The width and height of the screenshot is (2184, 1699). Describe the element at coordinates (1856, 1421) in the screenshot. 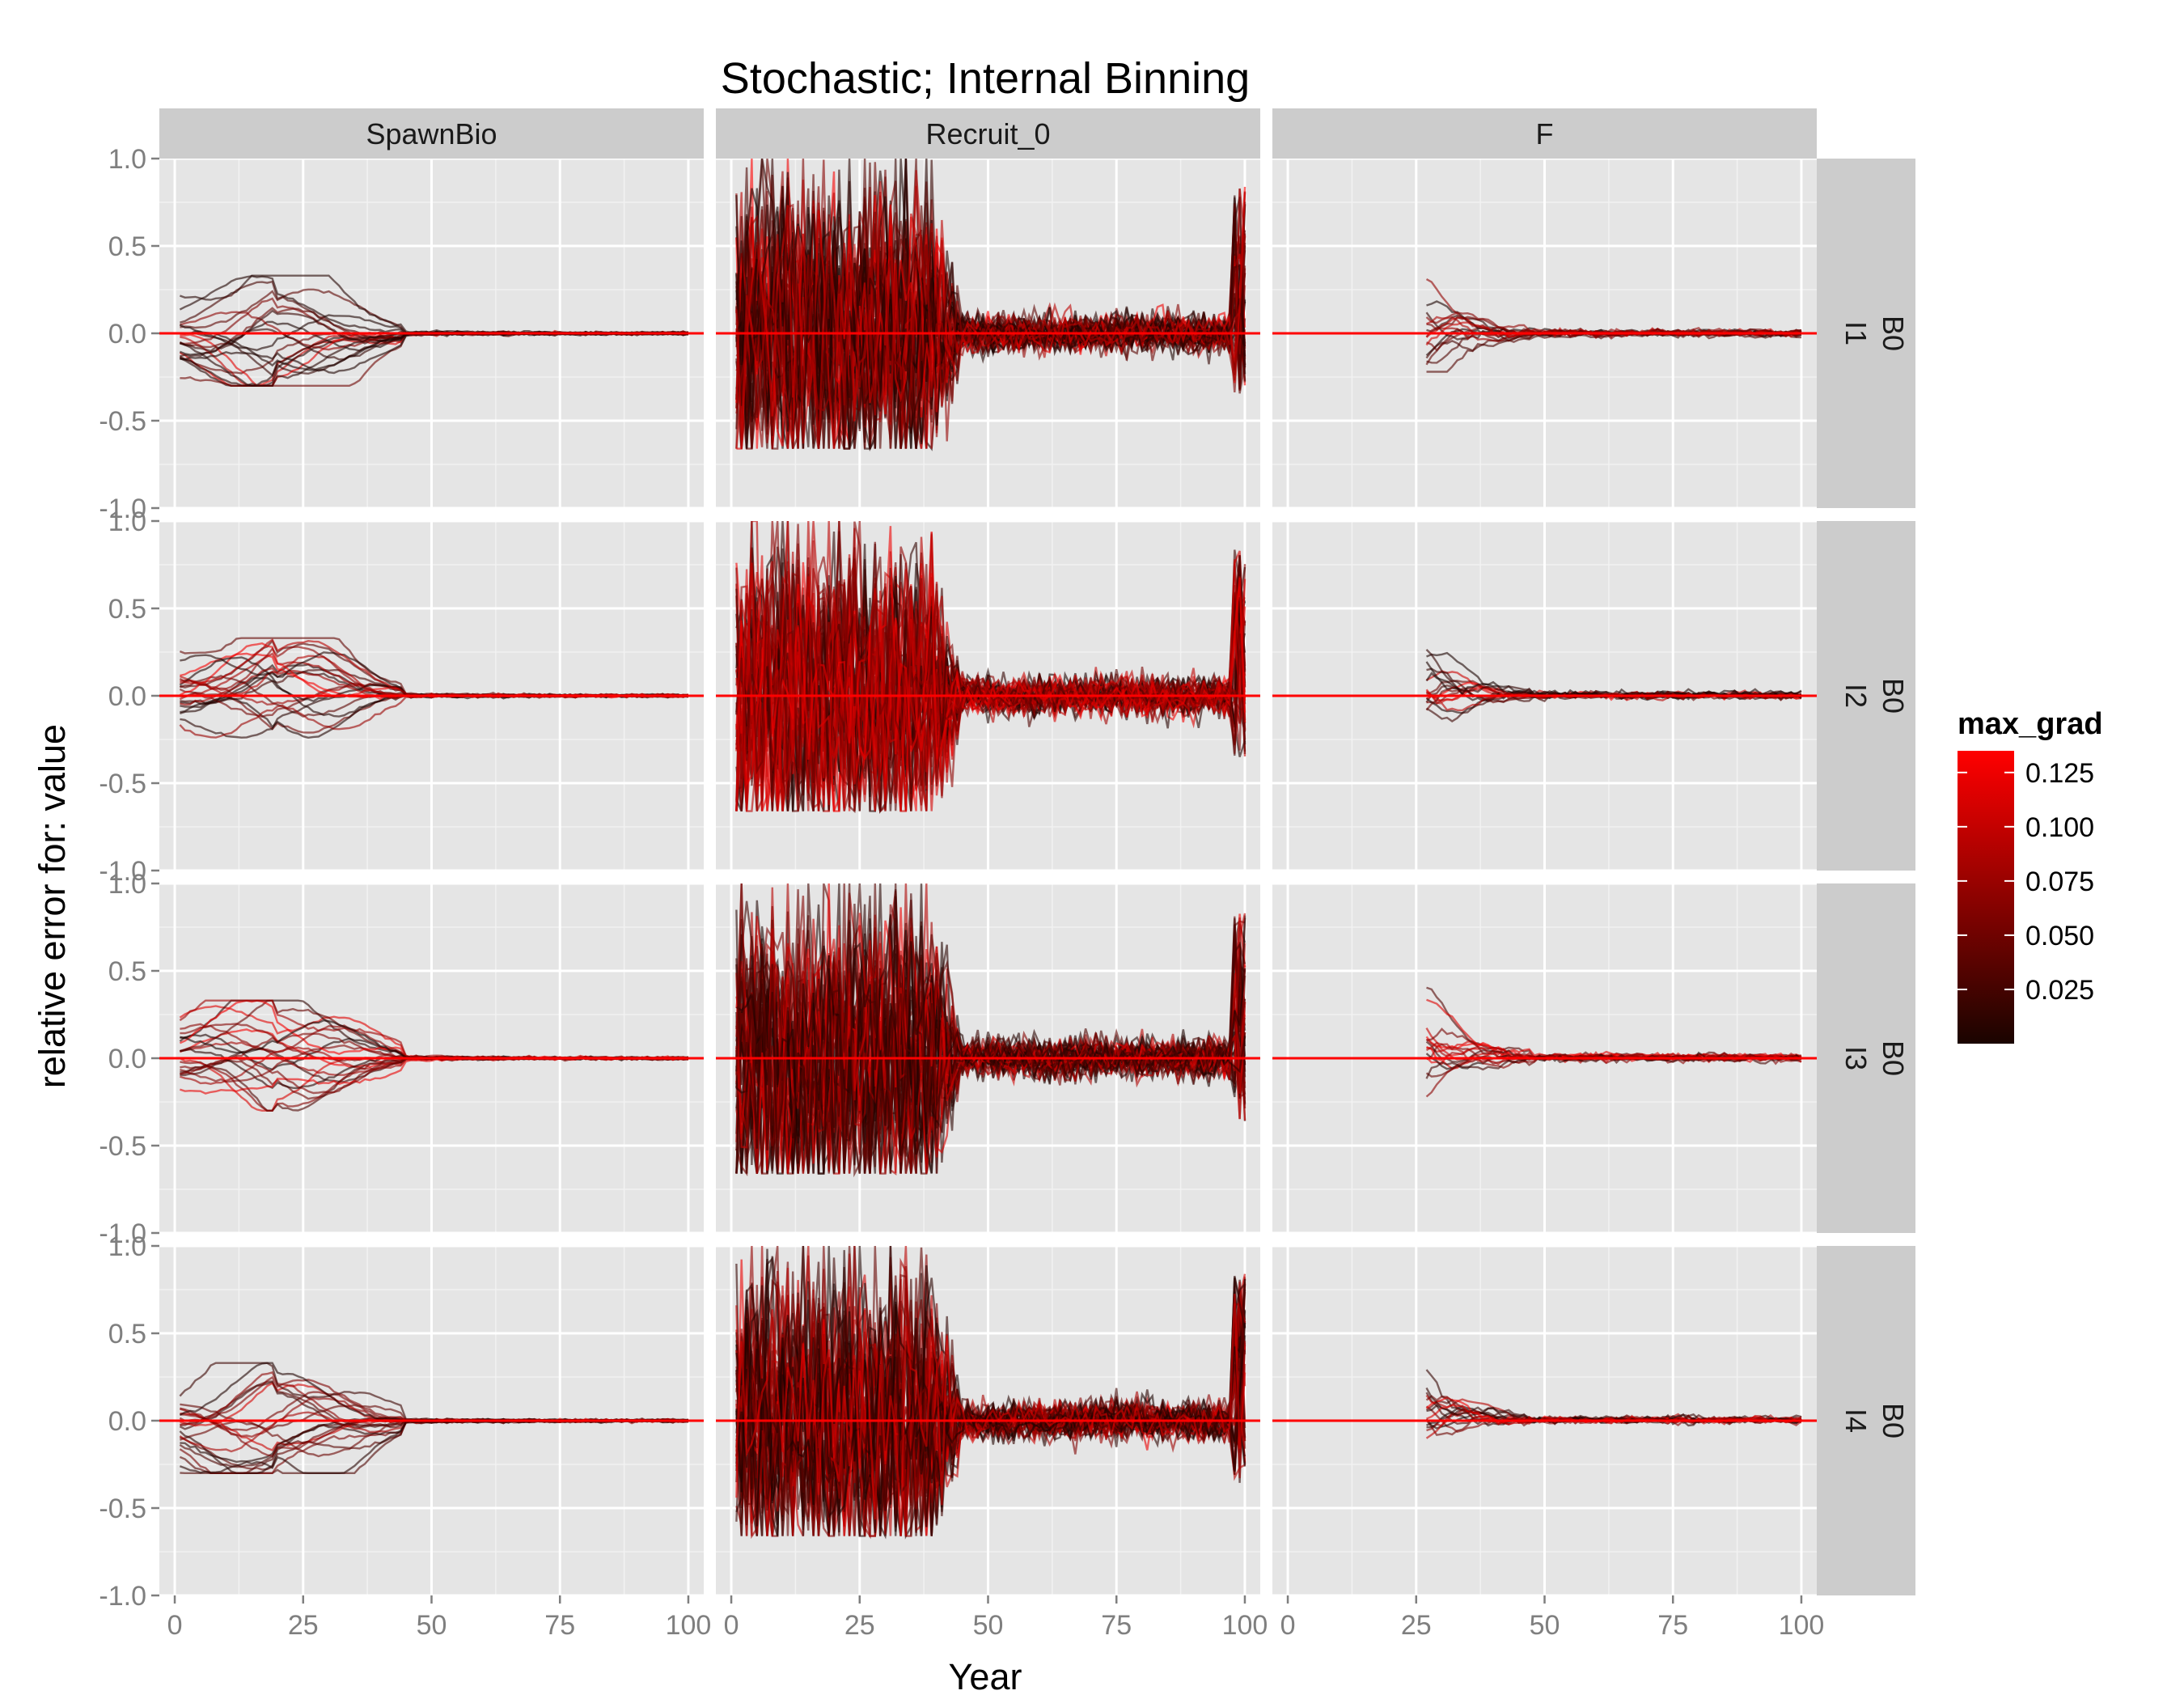

I see `row-strip-label: I4` at that location.